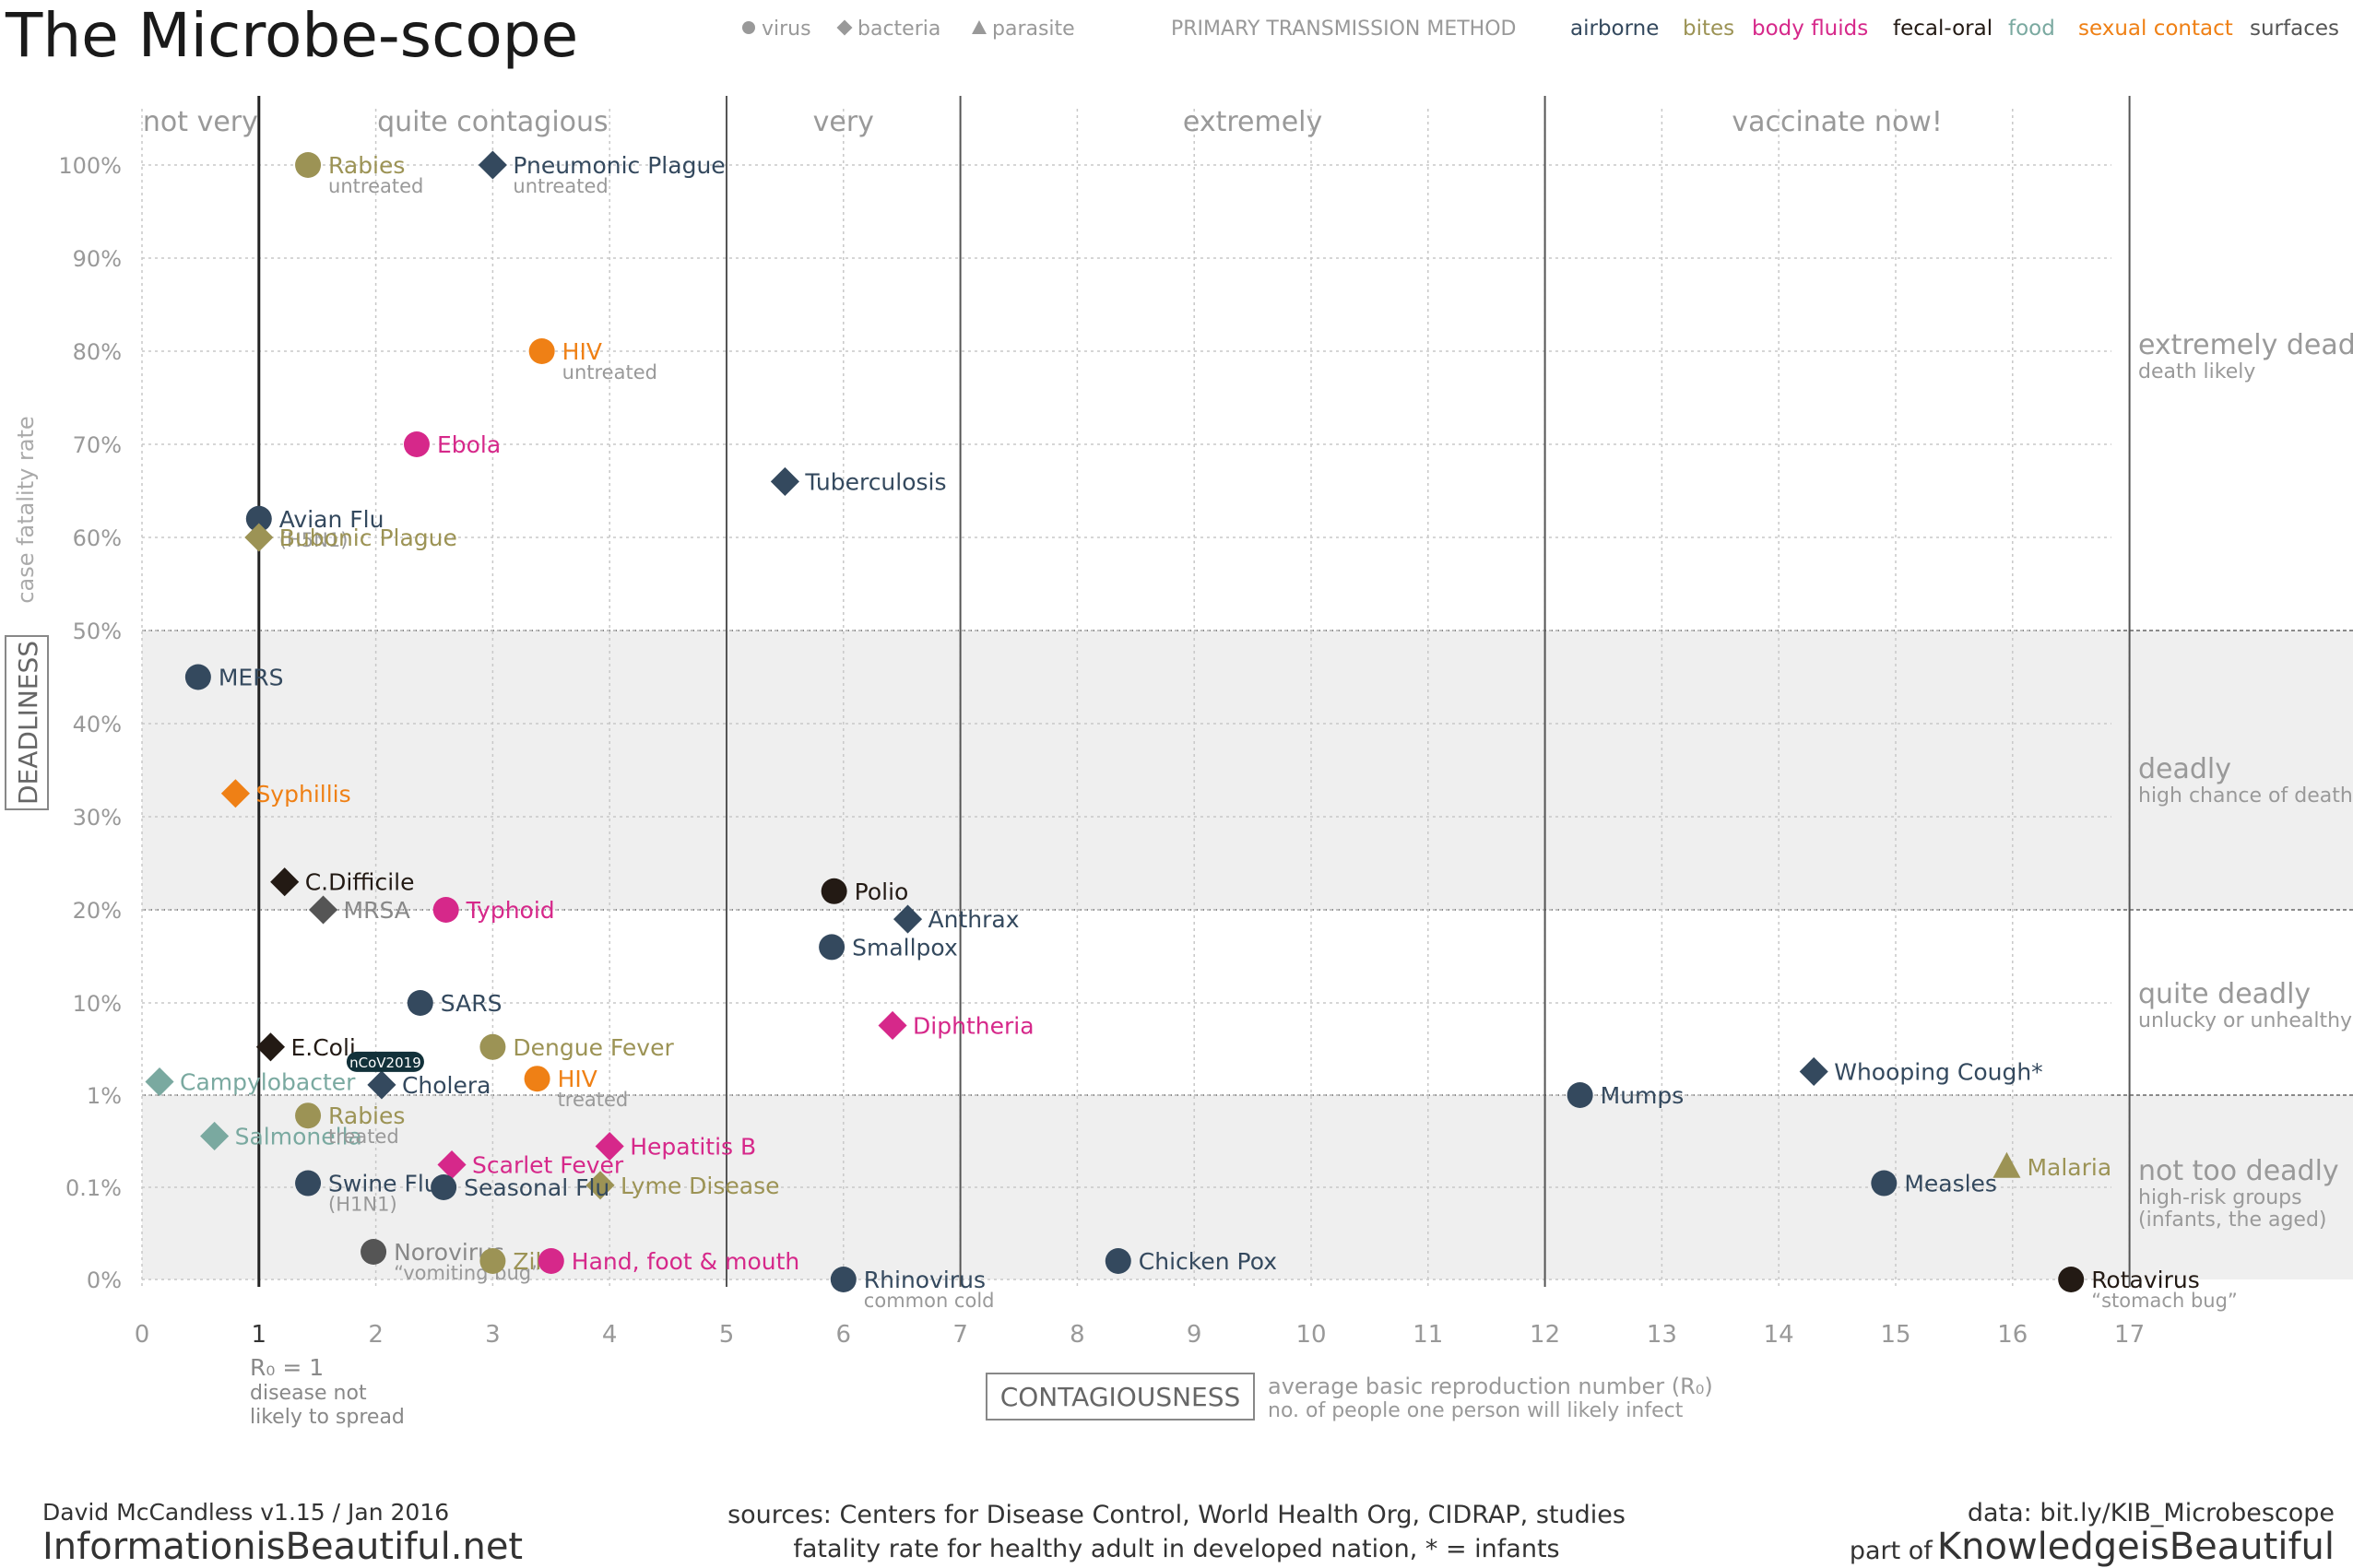 The image size is (2353, 1568). Describe the element at coordinates (2051, 1166) in the screenshot. I see `data-point: Malaria` at that location.